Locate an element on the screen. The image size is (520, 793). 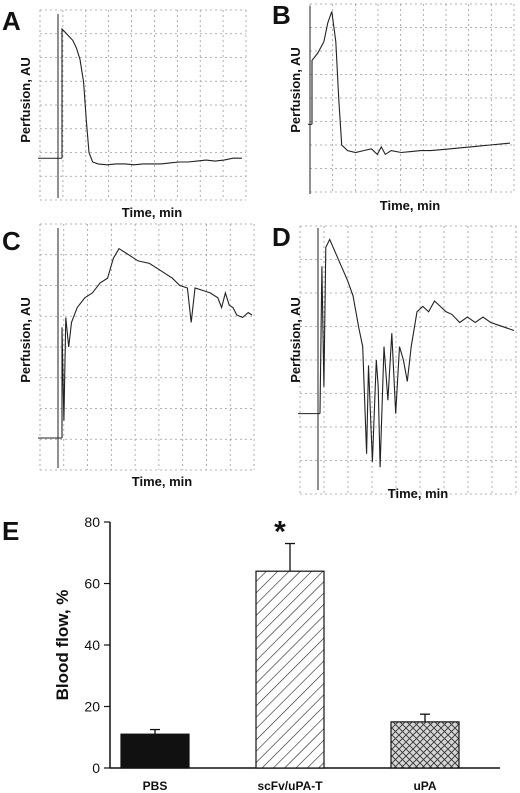
y-tick-label: 0 is located at coordinates (96, 768).